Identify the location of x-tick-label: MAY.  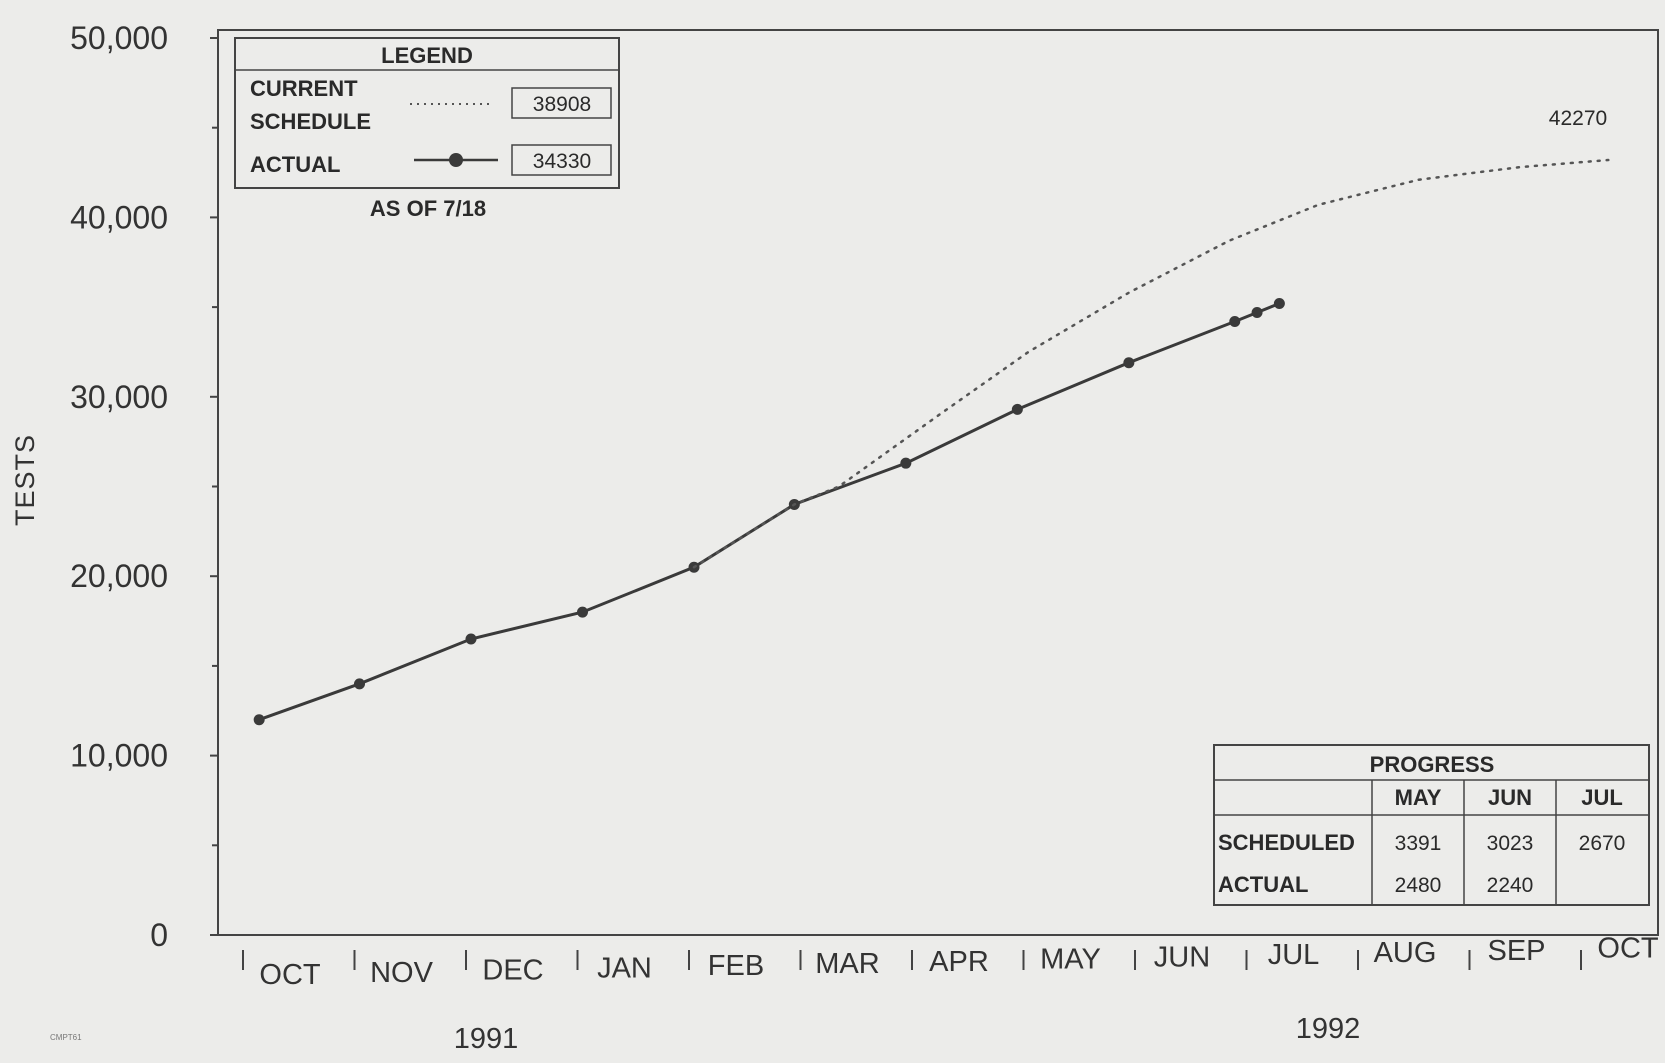
(1070, 960).